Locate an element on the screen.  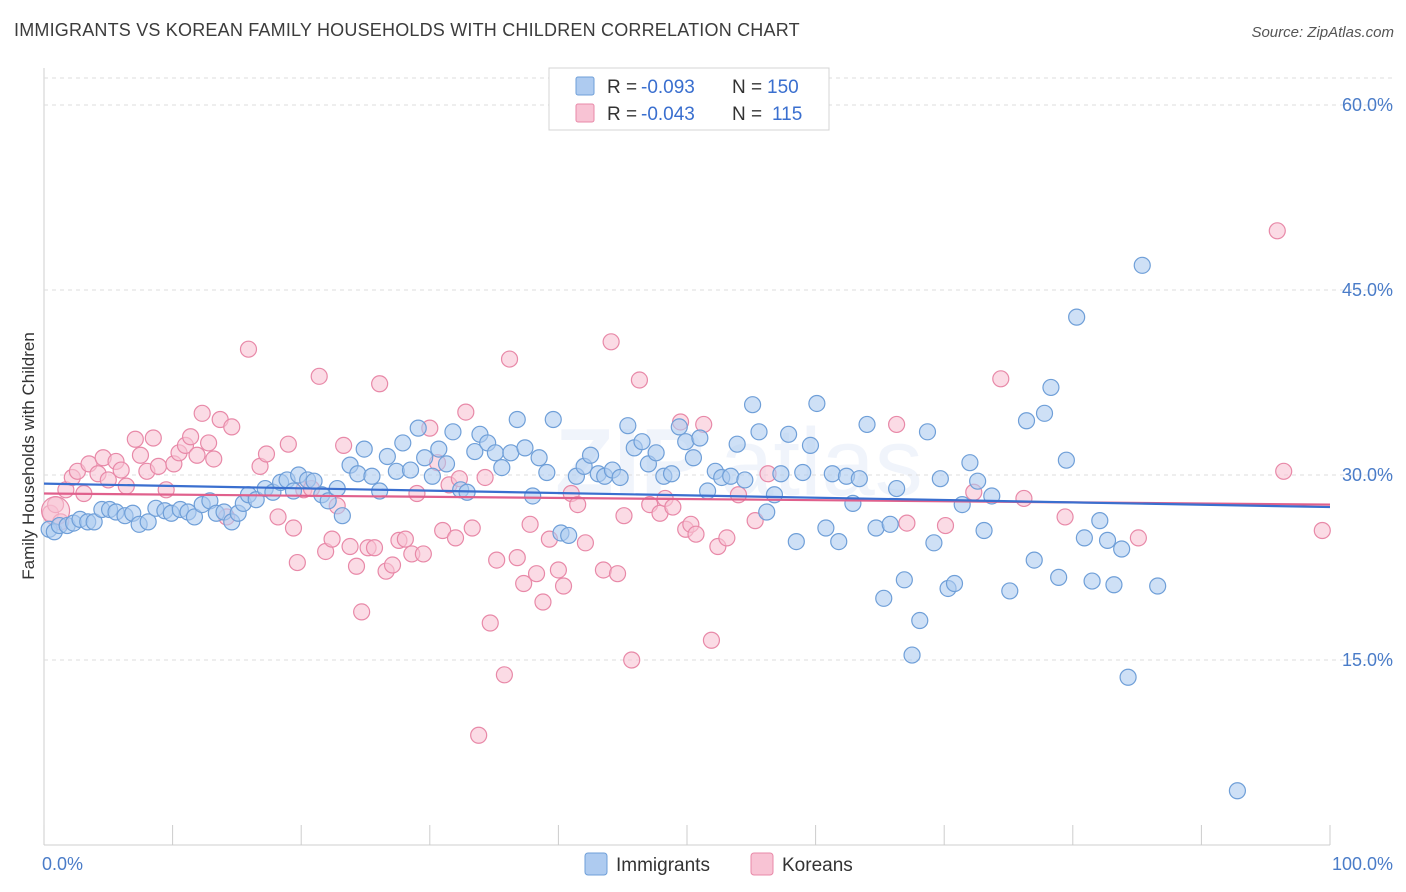
x-tick-label-min: 0.0% is located at coordinates (62, 864).